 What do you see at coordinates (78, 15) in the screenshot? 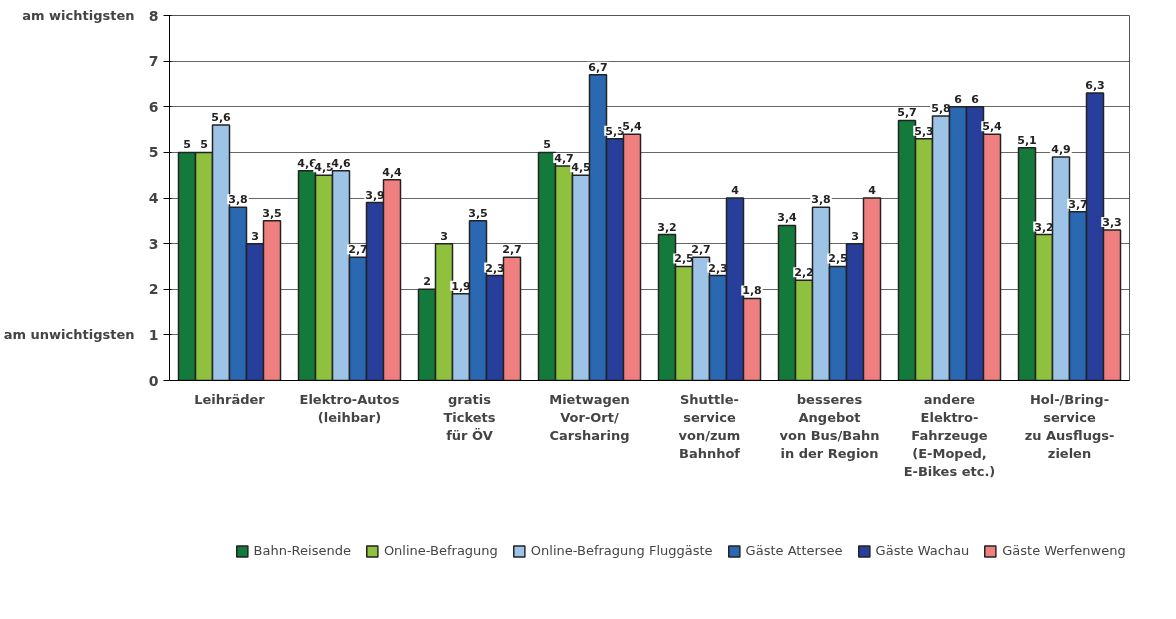
I see `text: am wichtigsten` at bounding box center [78, 15].